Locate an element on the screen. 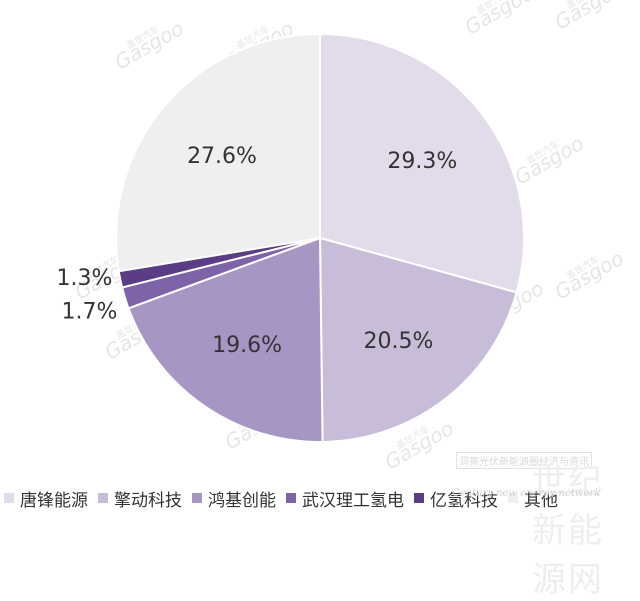 The width and height of the screenshot is (640, 601). chart-legend: 唐锋能源 擎动科技 鸿基创能 武汉理工氢电 亿氢科技 其他 is located at coordinates (286, 498).